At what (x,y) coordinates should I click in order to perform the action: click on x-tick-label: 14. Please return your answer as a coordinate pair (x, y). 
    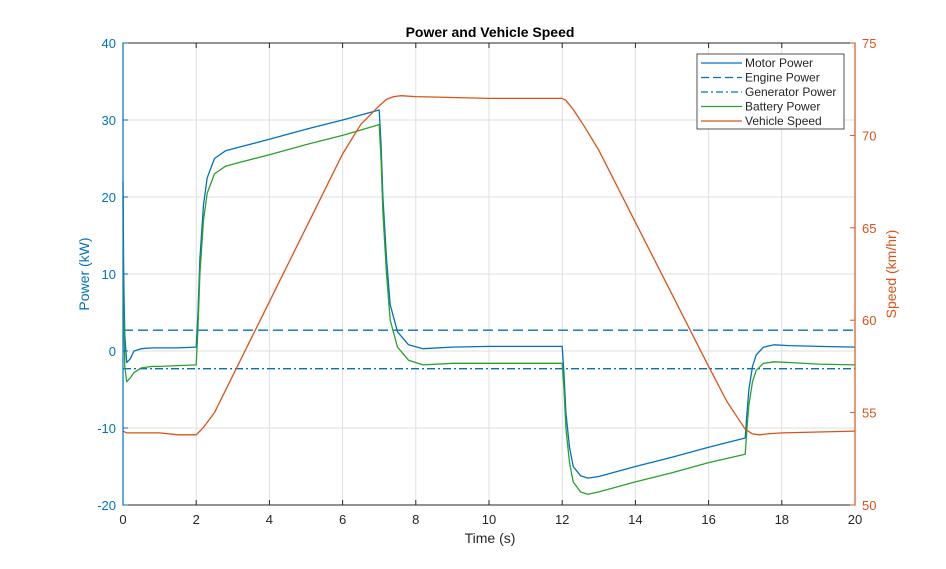
    Looking at the image, I should click on (635, 519).